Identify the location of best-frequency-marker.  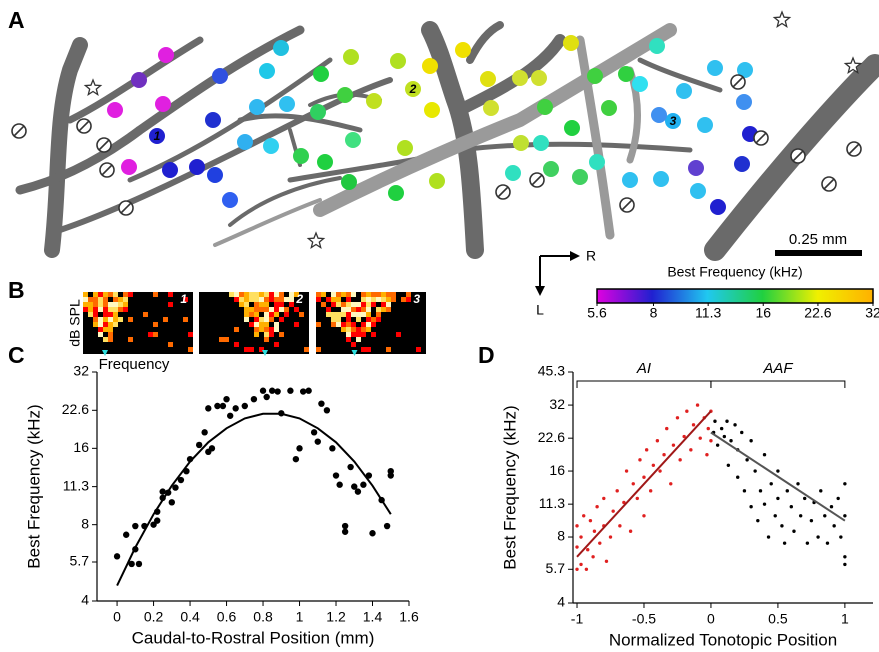
(354, 353).